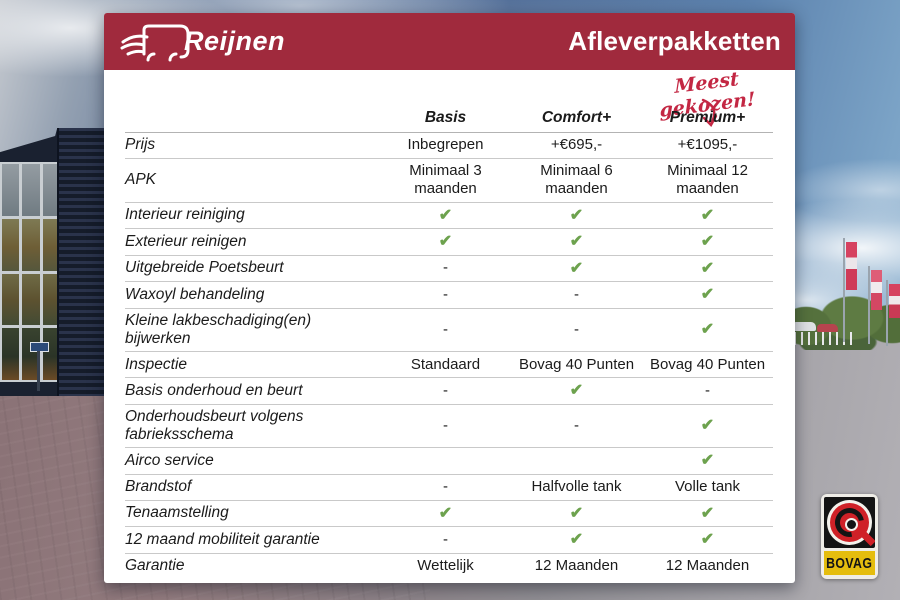  I want to click on row-label: 12 maand mobiliteit garantie, so click(222, 539).